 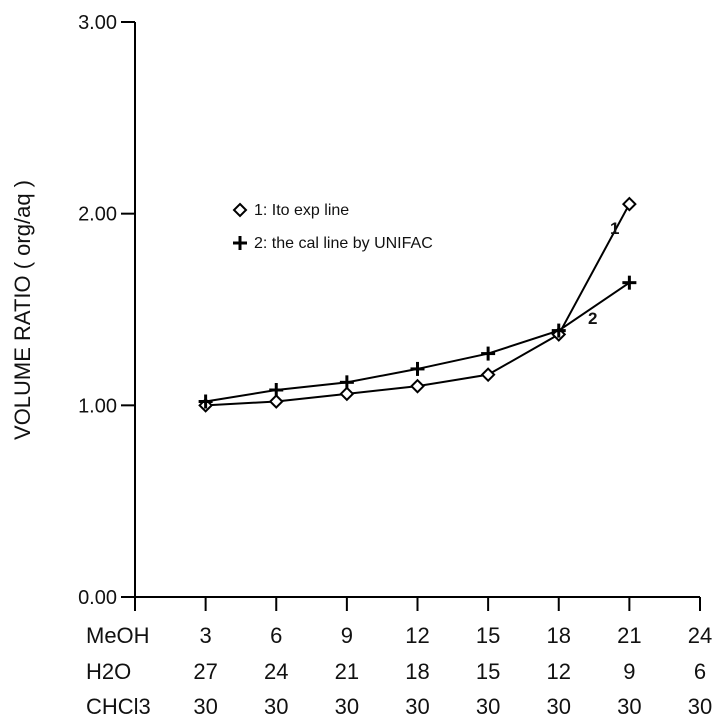 I want to click on legend-label: 1: Ito exp line, so click(x=301, y=210).